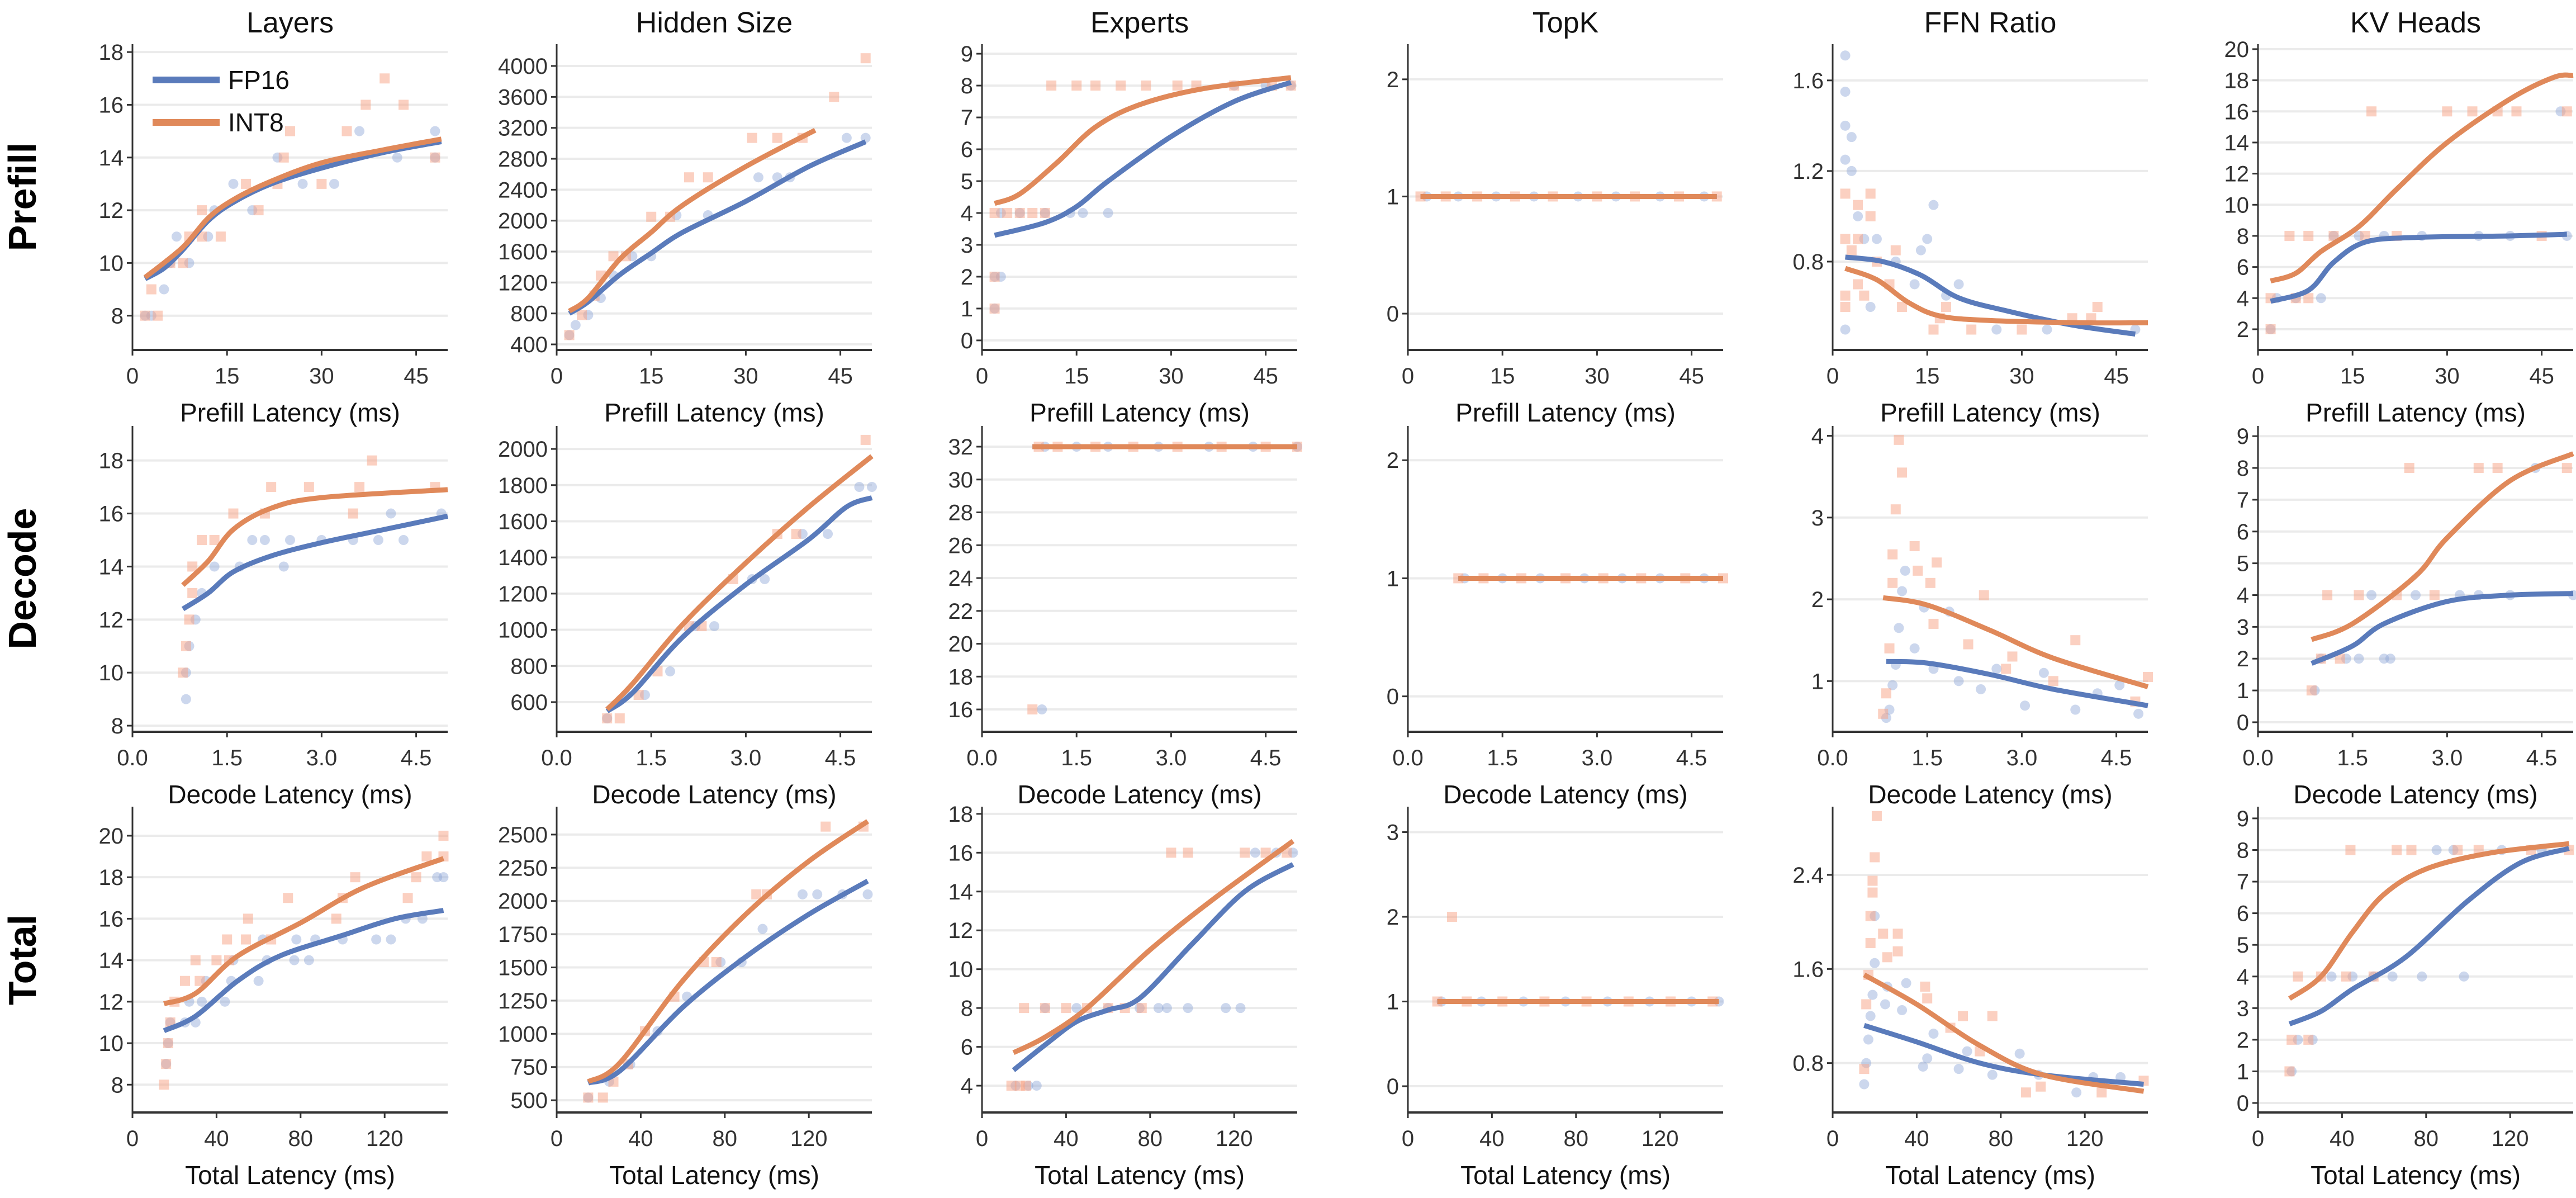 The height and width of the screenshot is (1198, 2576). What do you see at coordinates (523, 835) in the screenshot?
I see `y-tick-label: 2500` at bounding box center [523, 835].